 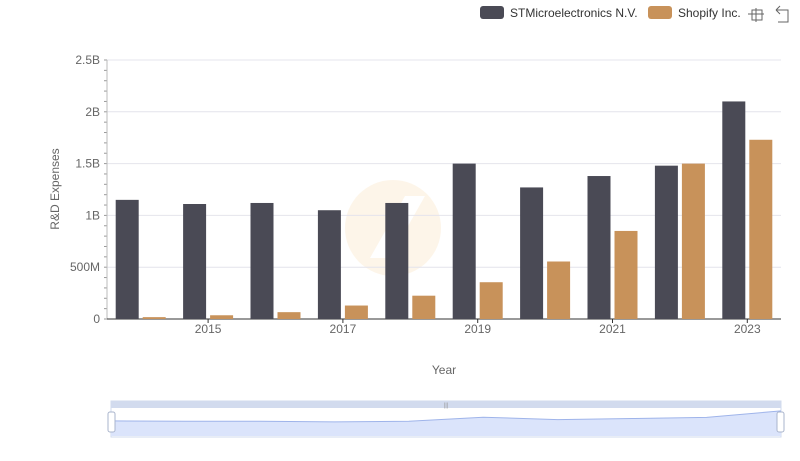 What do you see at coordinates (55, 188) in the screenshot?
I see `y-axis-title: R&D Expenses` at bounding box center [55, 188].